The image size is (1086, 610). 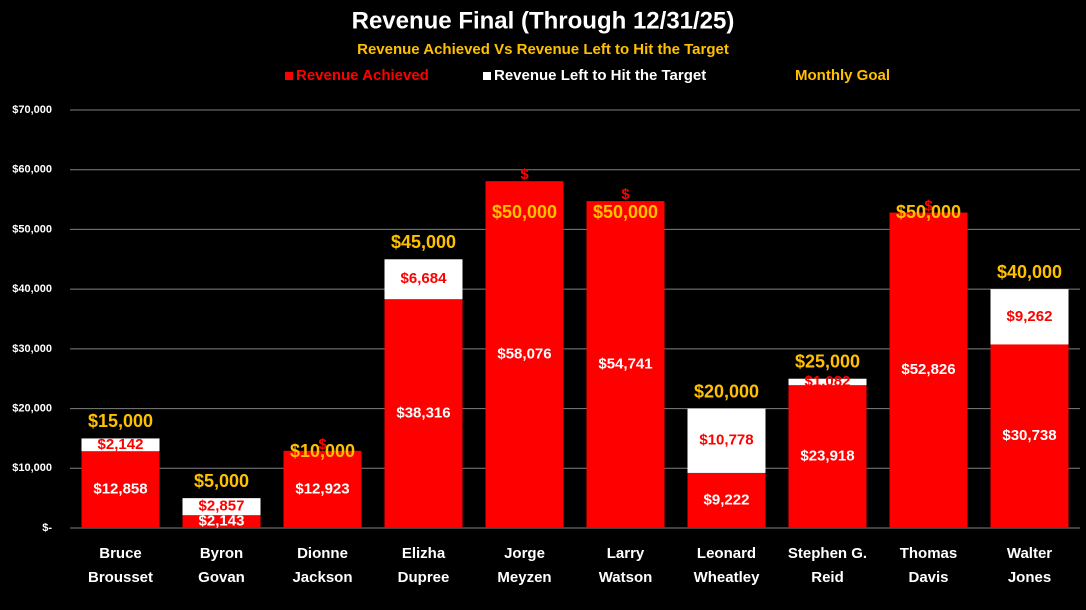 I want to click on value-label: $6,684, so click(x=424, y=278).